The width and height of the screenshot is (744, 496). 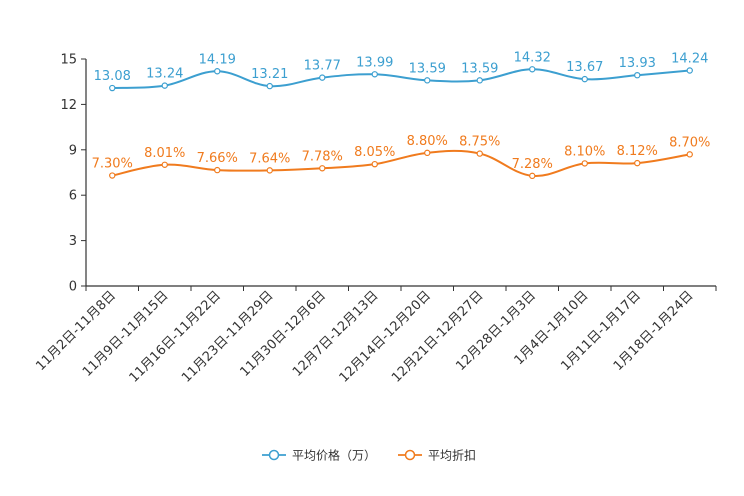 I want to click on data-label: 8.70%, so click(x=689, y=142).